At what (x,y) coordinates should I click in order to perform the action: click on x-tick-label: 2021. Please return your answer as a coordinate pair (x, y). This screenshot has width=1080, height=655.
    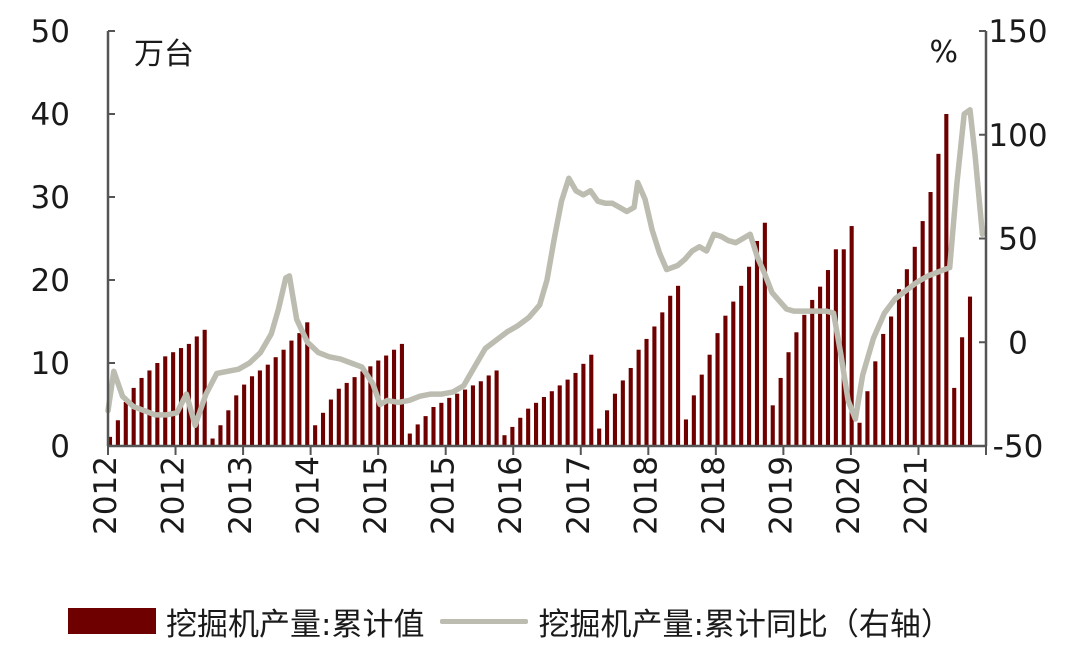
    Looking at the image, I should click on (916, 495).